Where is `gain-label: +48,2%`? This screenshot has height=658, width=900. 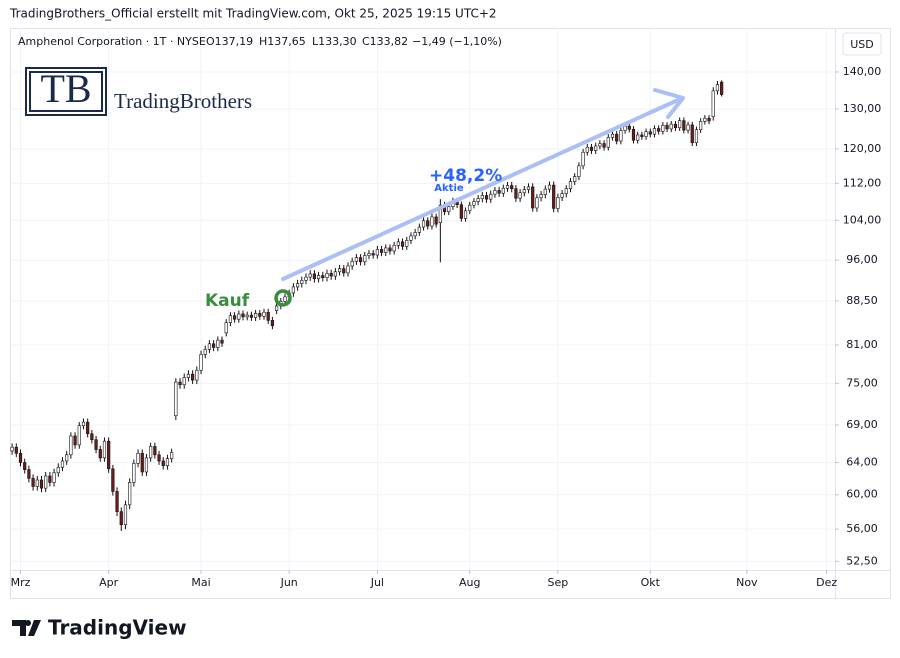 gain-label: +48,2% is located at coordinates (465, 176).